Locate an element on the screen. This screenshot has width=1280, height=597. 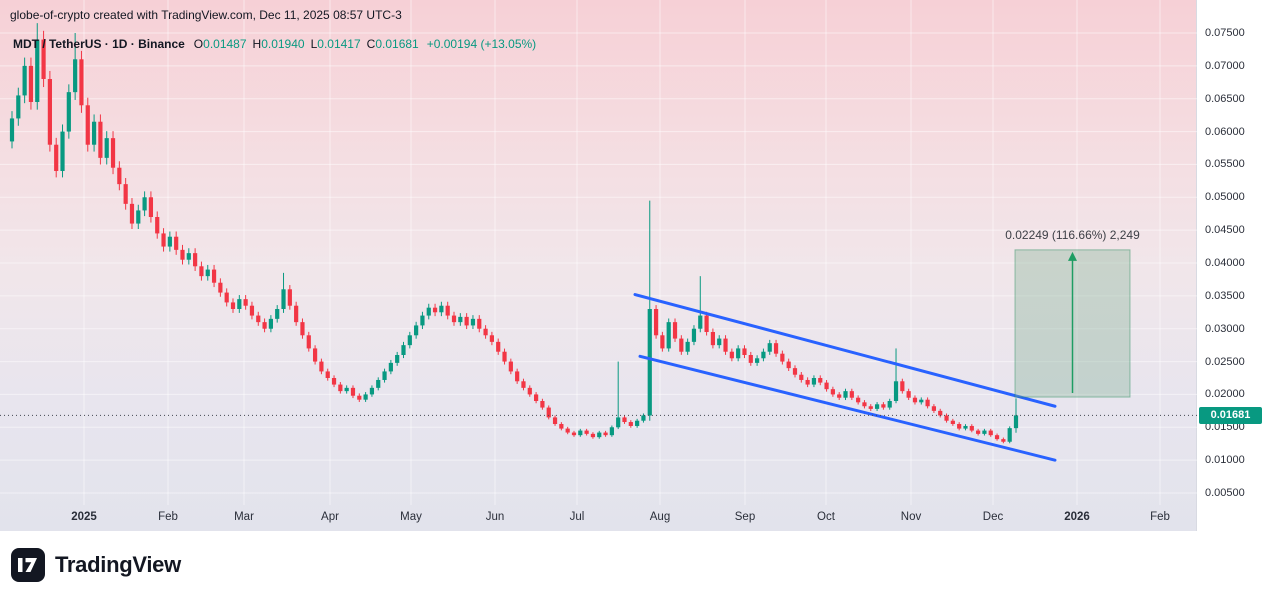
legend-open-label: O is located at coordinates (198, 44).